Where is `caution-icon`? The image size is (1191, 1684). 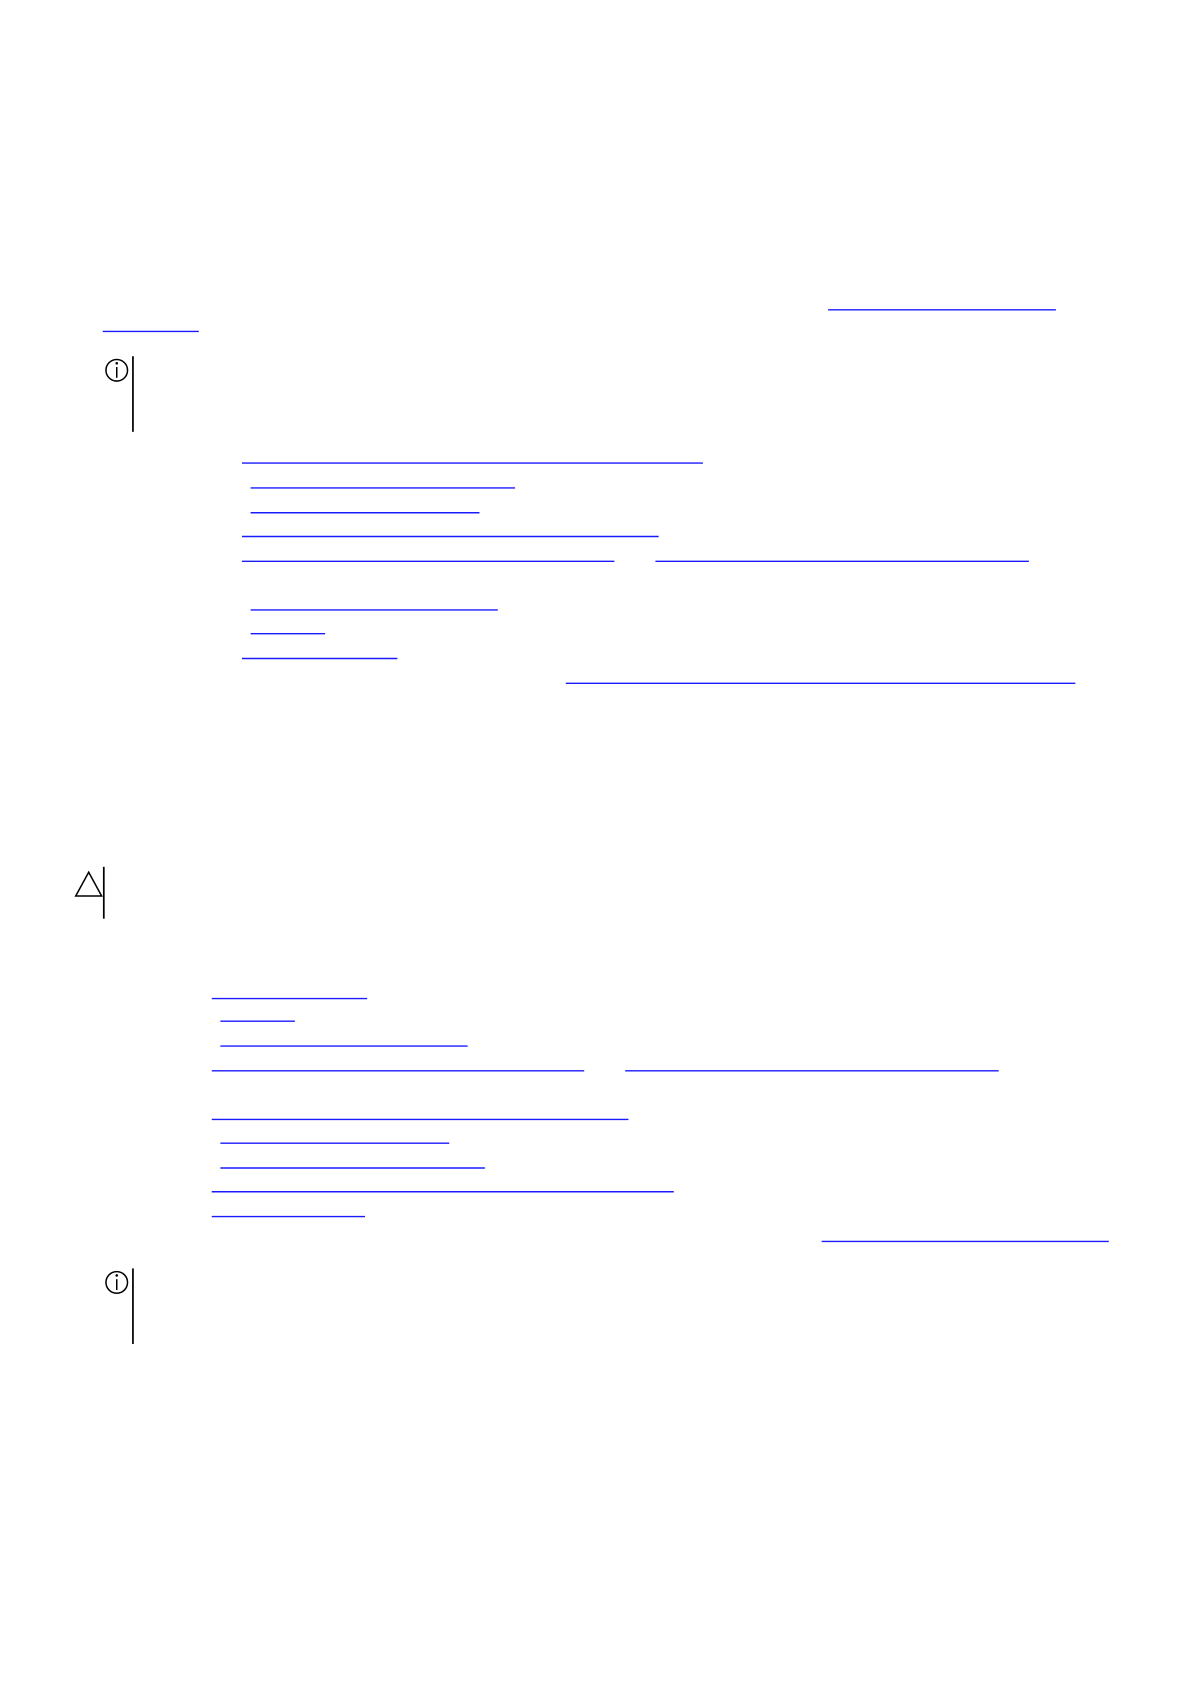
caution-icon is located at coordinates (88, 883).